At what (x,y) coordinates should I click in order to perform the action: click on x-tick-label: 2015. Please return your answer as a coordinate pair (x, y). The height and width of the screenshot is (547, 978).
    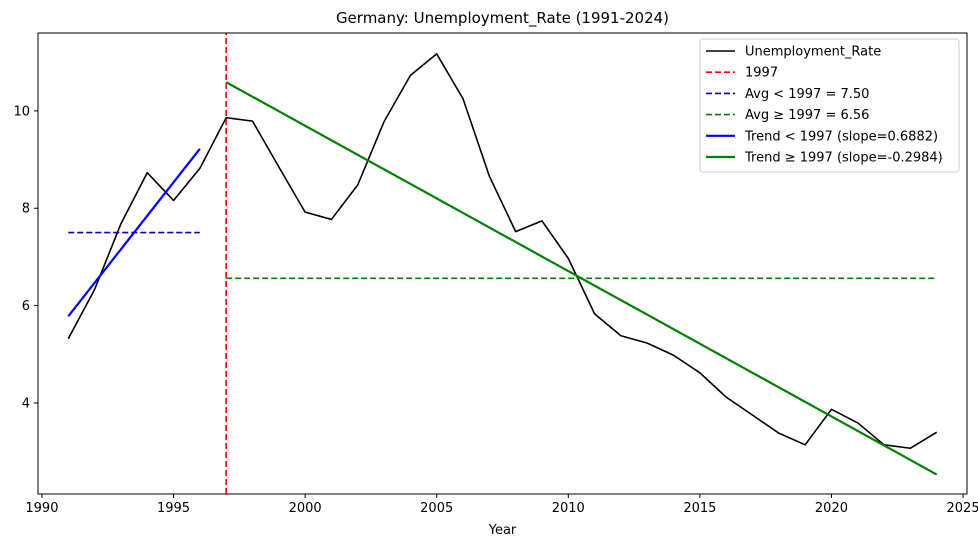
    Looking at the image, I should click on (699, 508).